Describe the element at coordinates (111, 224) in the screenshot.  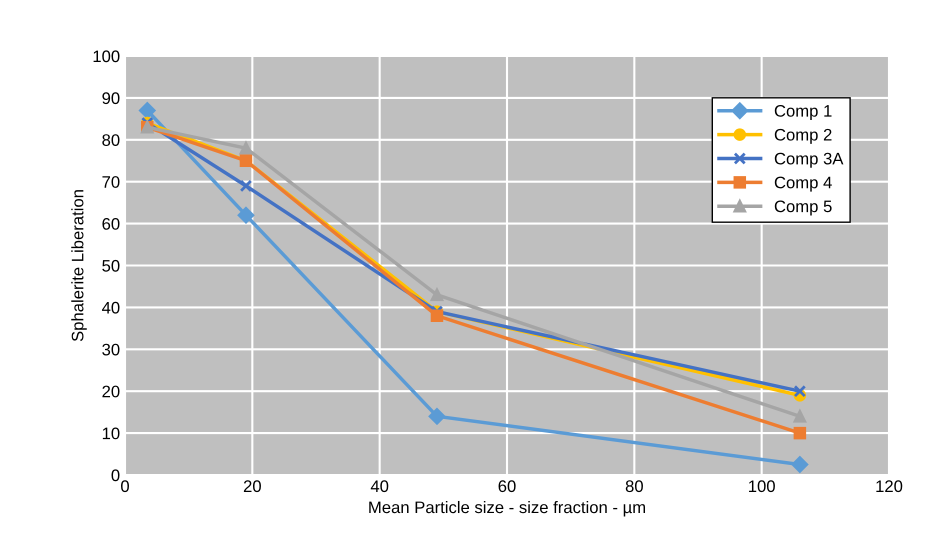
I see `y-tick-label: 60` at that location.